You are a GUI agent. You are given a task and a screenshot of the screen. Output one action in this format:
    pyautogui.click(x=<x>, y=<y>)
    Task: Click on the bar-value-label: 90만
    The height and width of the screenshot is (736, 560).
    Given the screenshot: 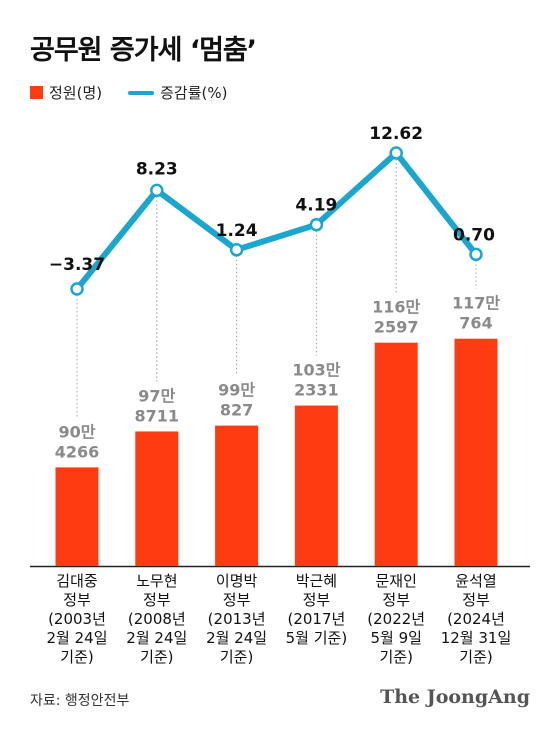 What is the action you would take?
    pyautogui.click(x=77, y=431)
    